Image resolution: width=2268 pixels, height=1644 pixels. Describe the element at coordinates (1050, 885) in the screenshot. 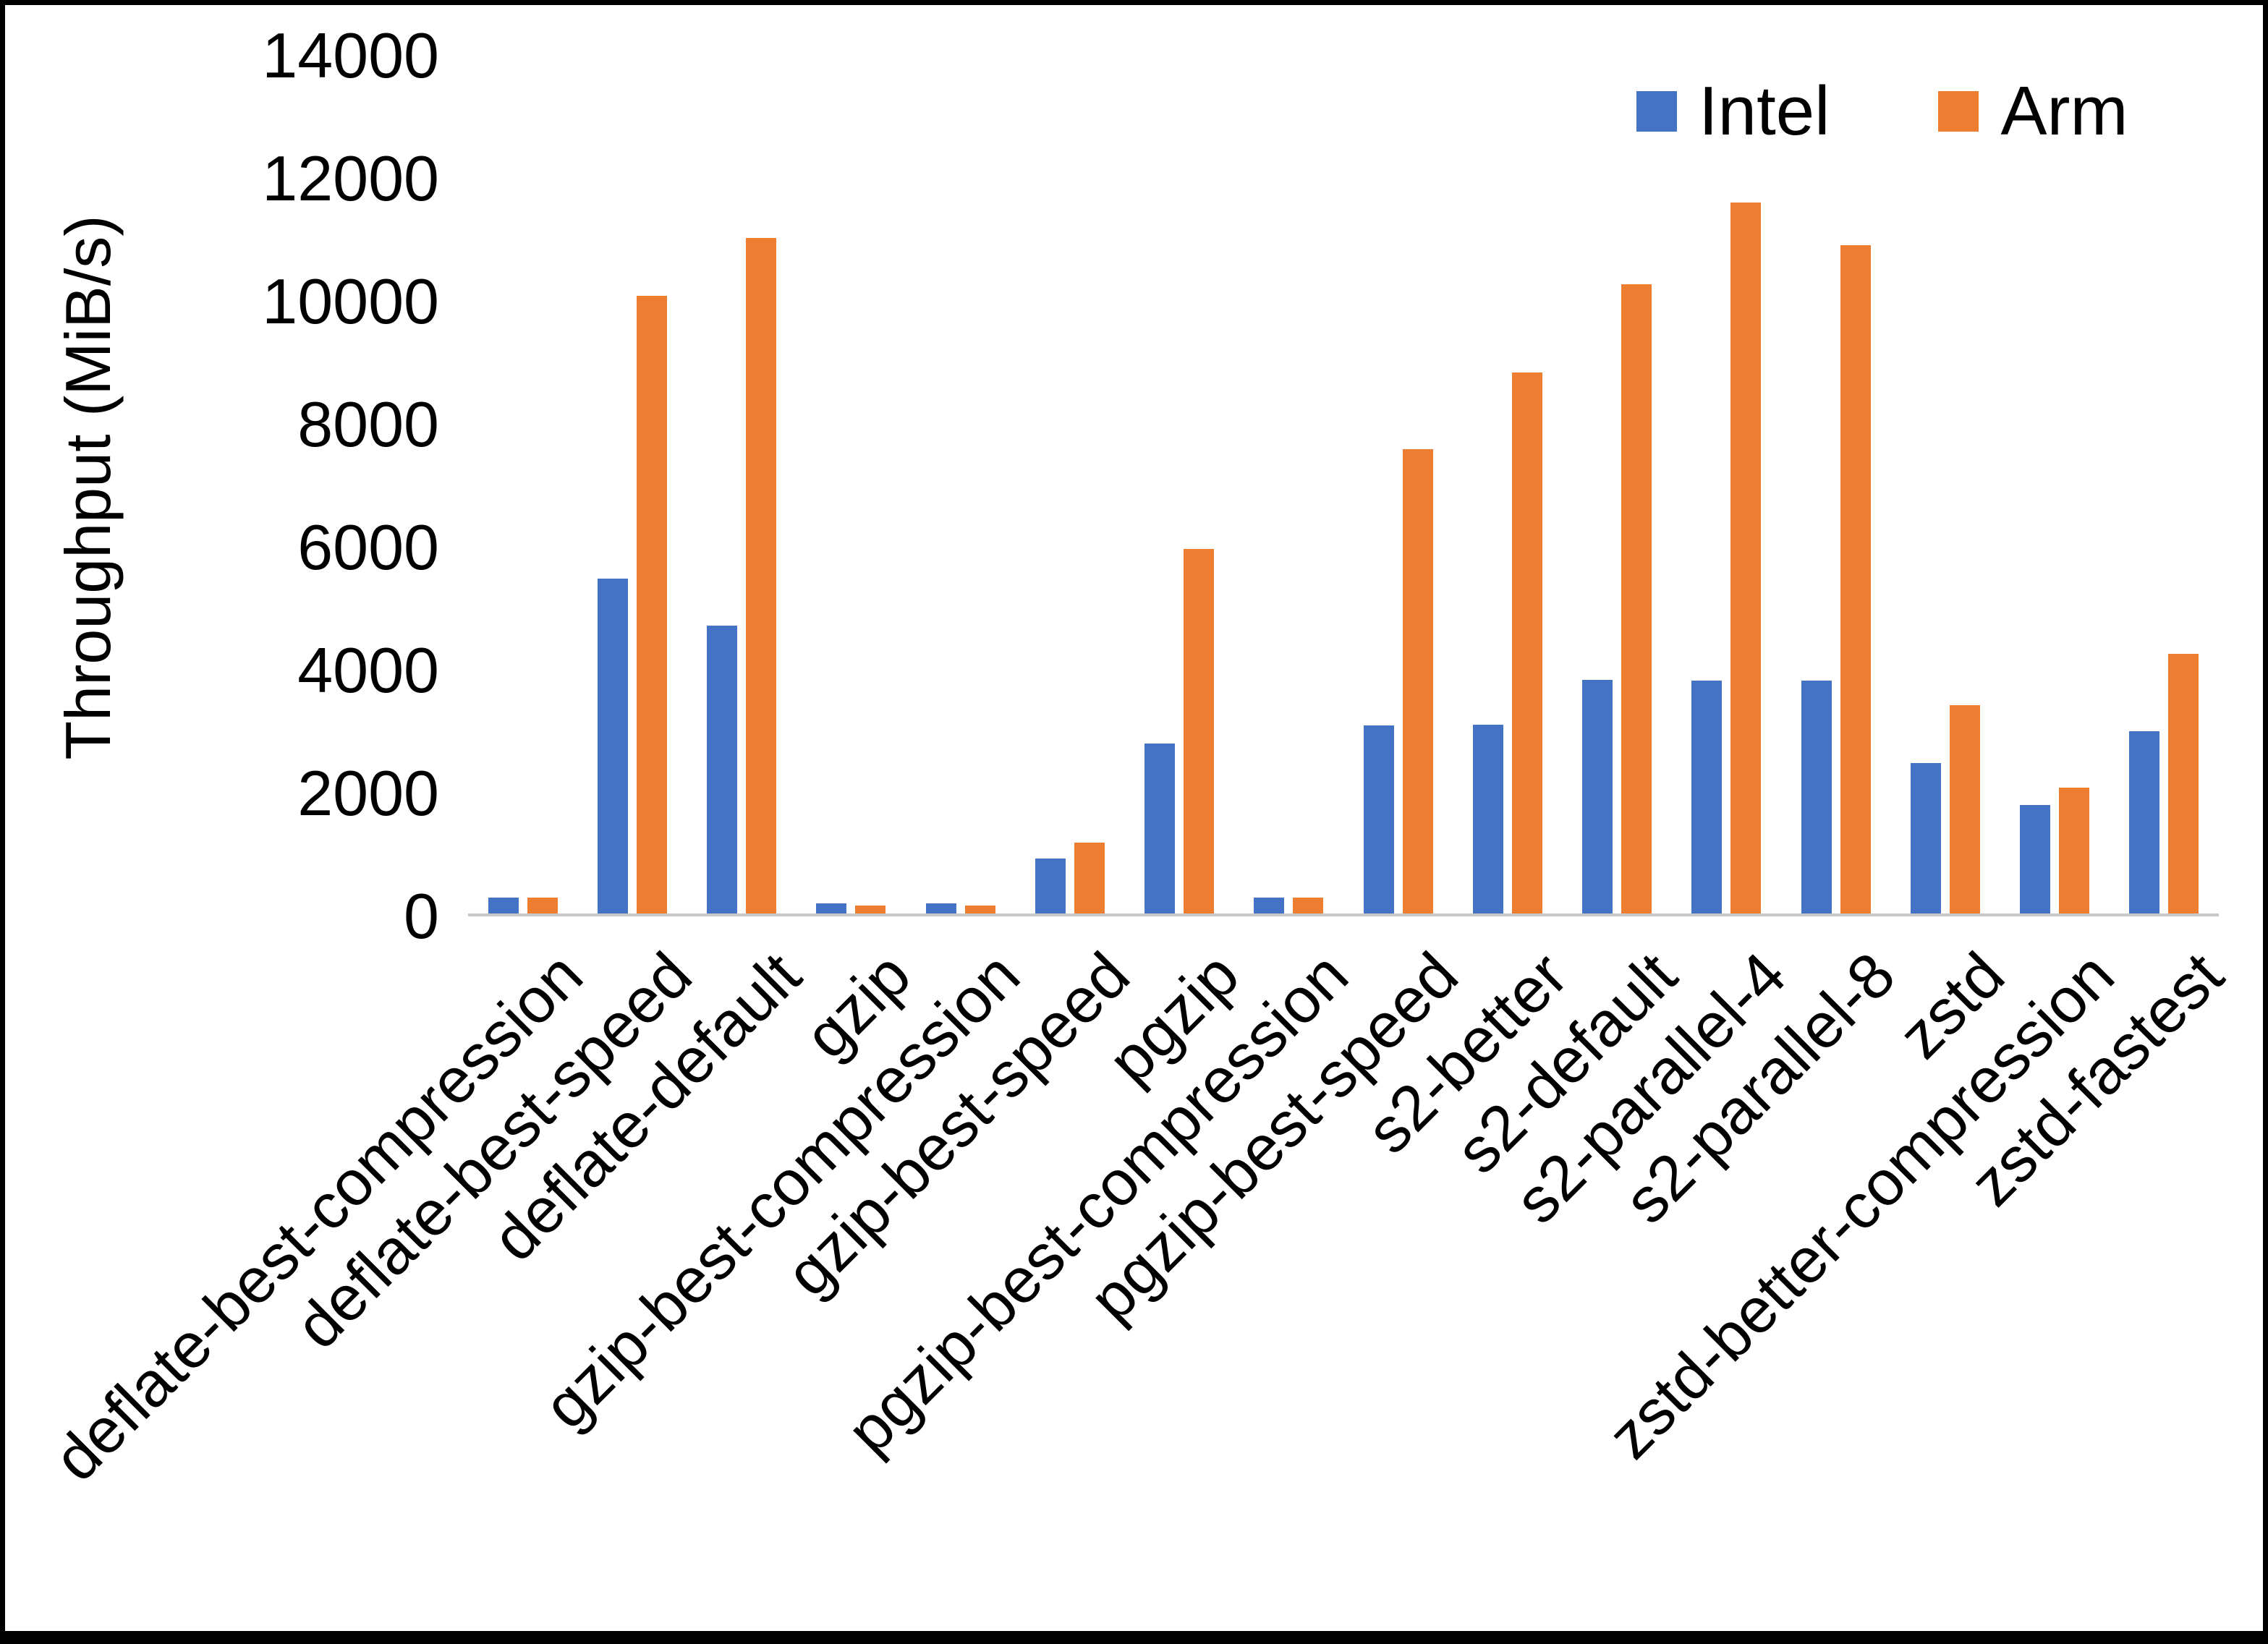

I see `bar-intel-gzip-best-speed` at that location.